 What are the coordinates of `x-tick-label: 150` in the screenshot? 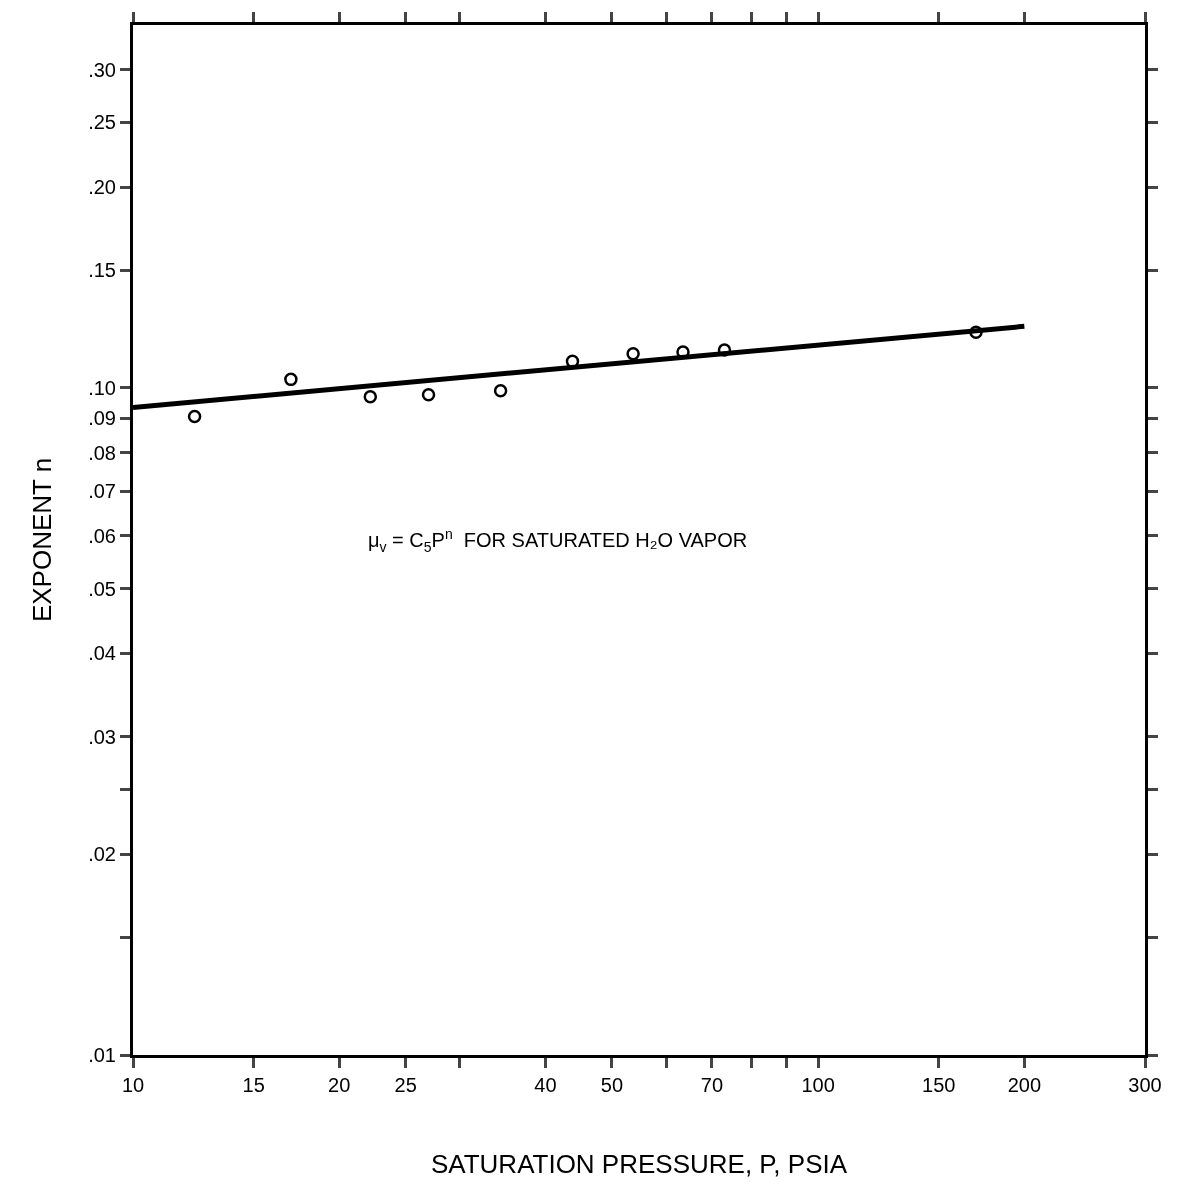 It's located at (939, 1085).